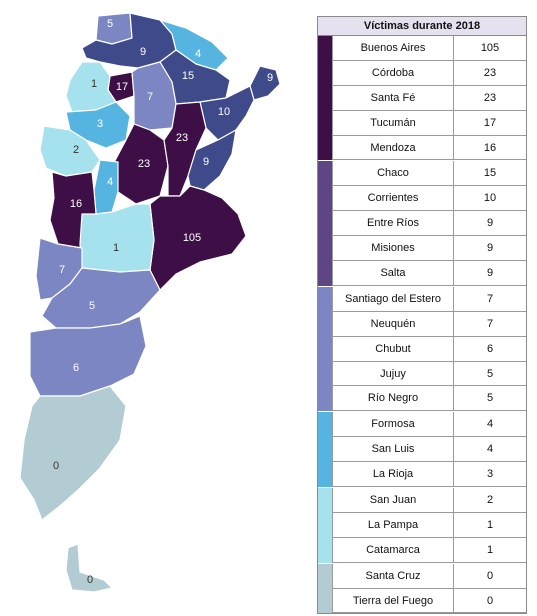  I want to click on table-row: Córdoba 23, so click(429, 73).